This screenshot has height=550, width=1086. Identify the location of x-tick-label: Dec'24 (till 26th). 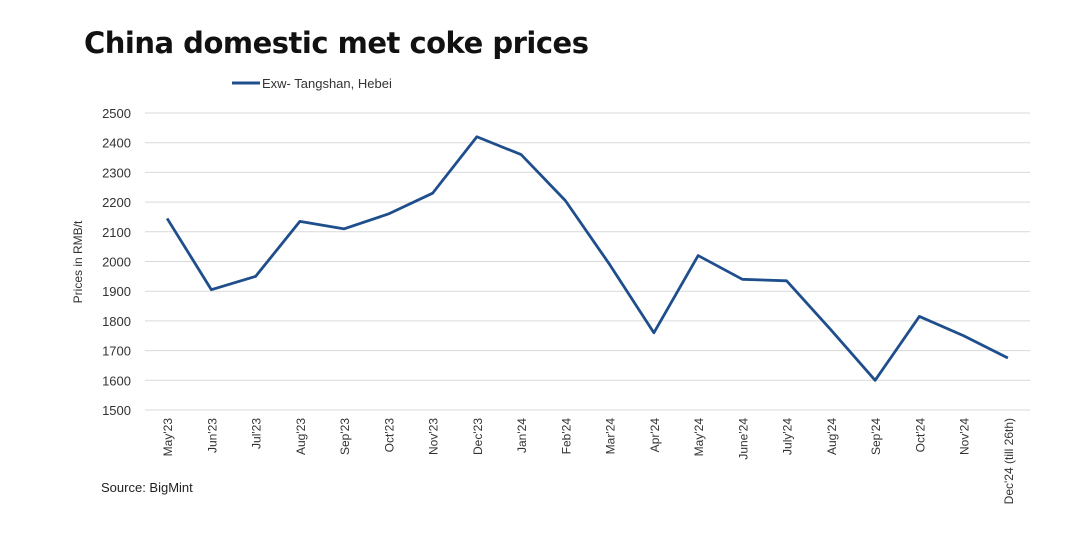
(1009, 461).